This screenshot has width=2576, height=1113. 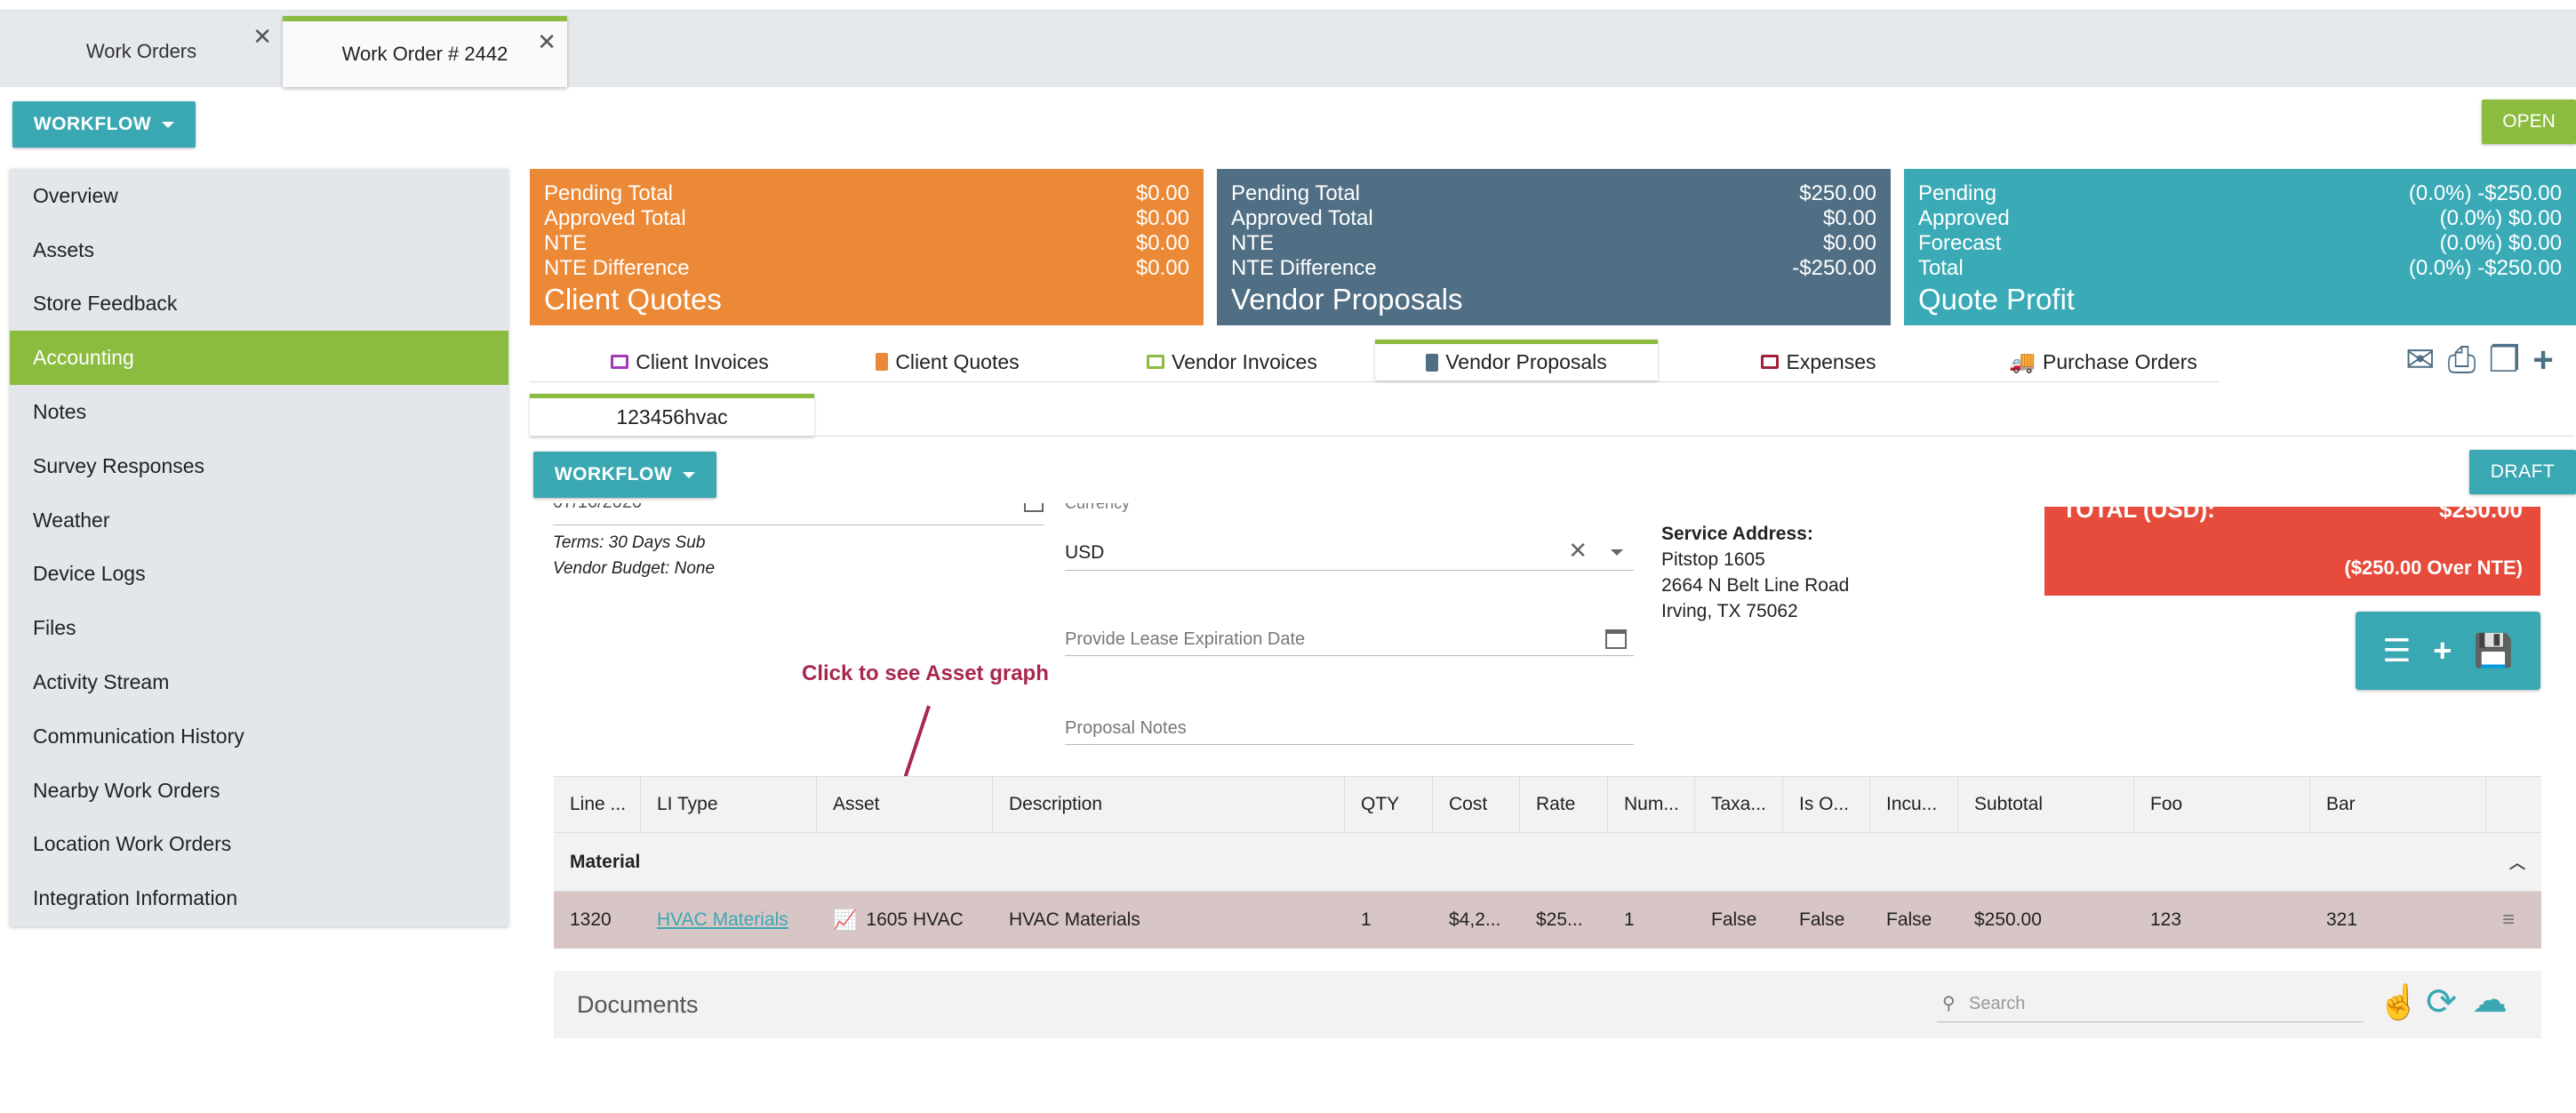 I want to click on hand-pointer-icon: ☝, so click(x=2399, y=1002).